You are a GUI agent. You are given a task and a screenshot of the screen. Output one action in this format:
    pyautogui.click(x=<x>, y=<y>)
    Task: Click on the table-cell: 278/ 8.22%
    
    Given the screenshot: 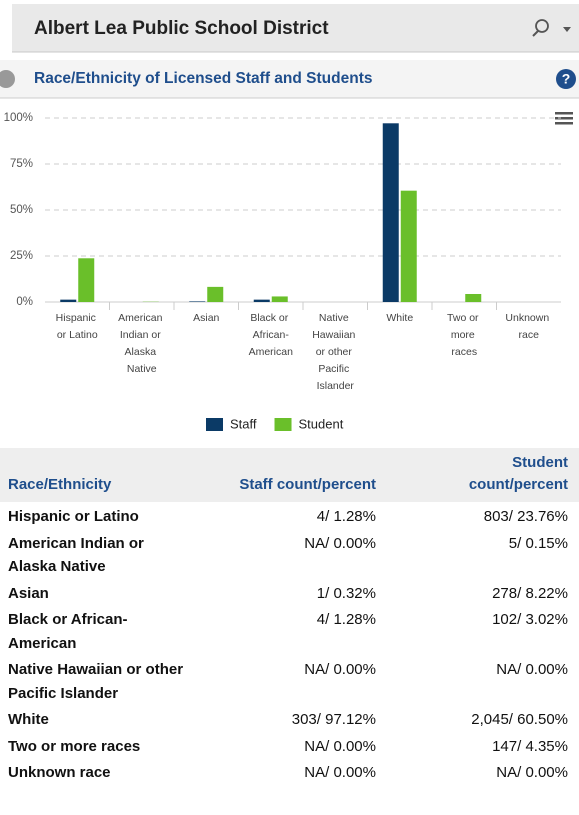 What is the action you would take?
    pyautogui.click(x=530, y=593)
    